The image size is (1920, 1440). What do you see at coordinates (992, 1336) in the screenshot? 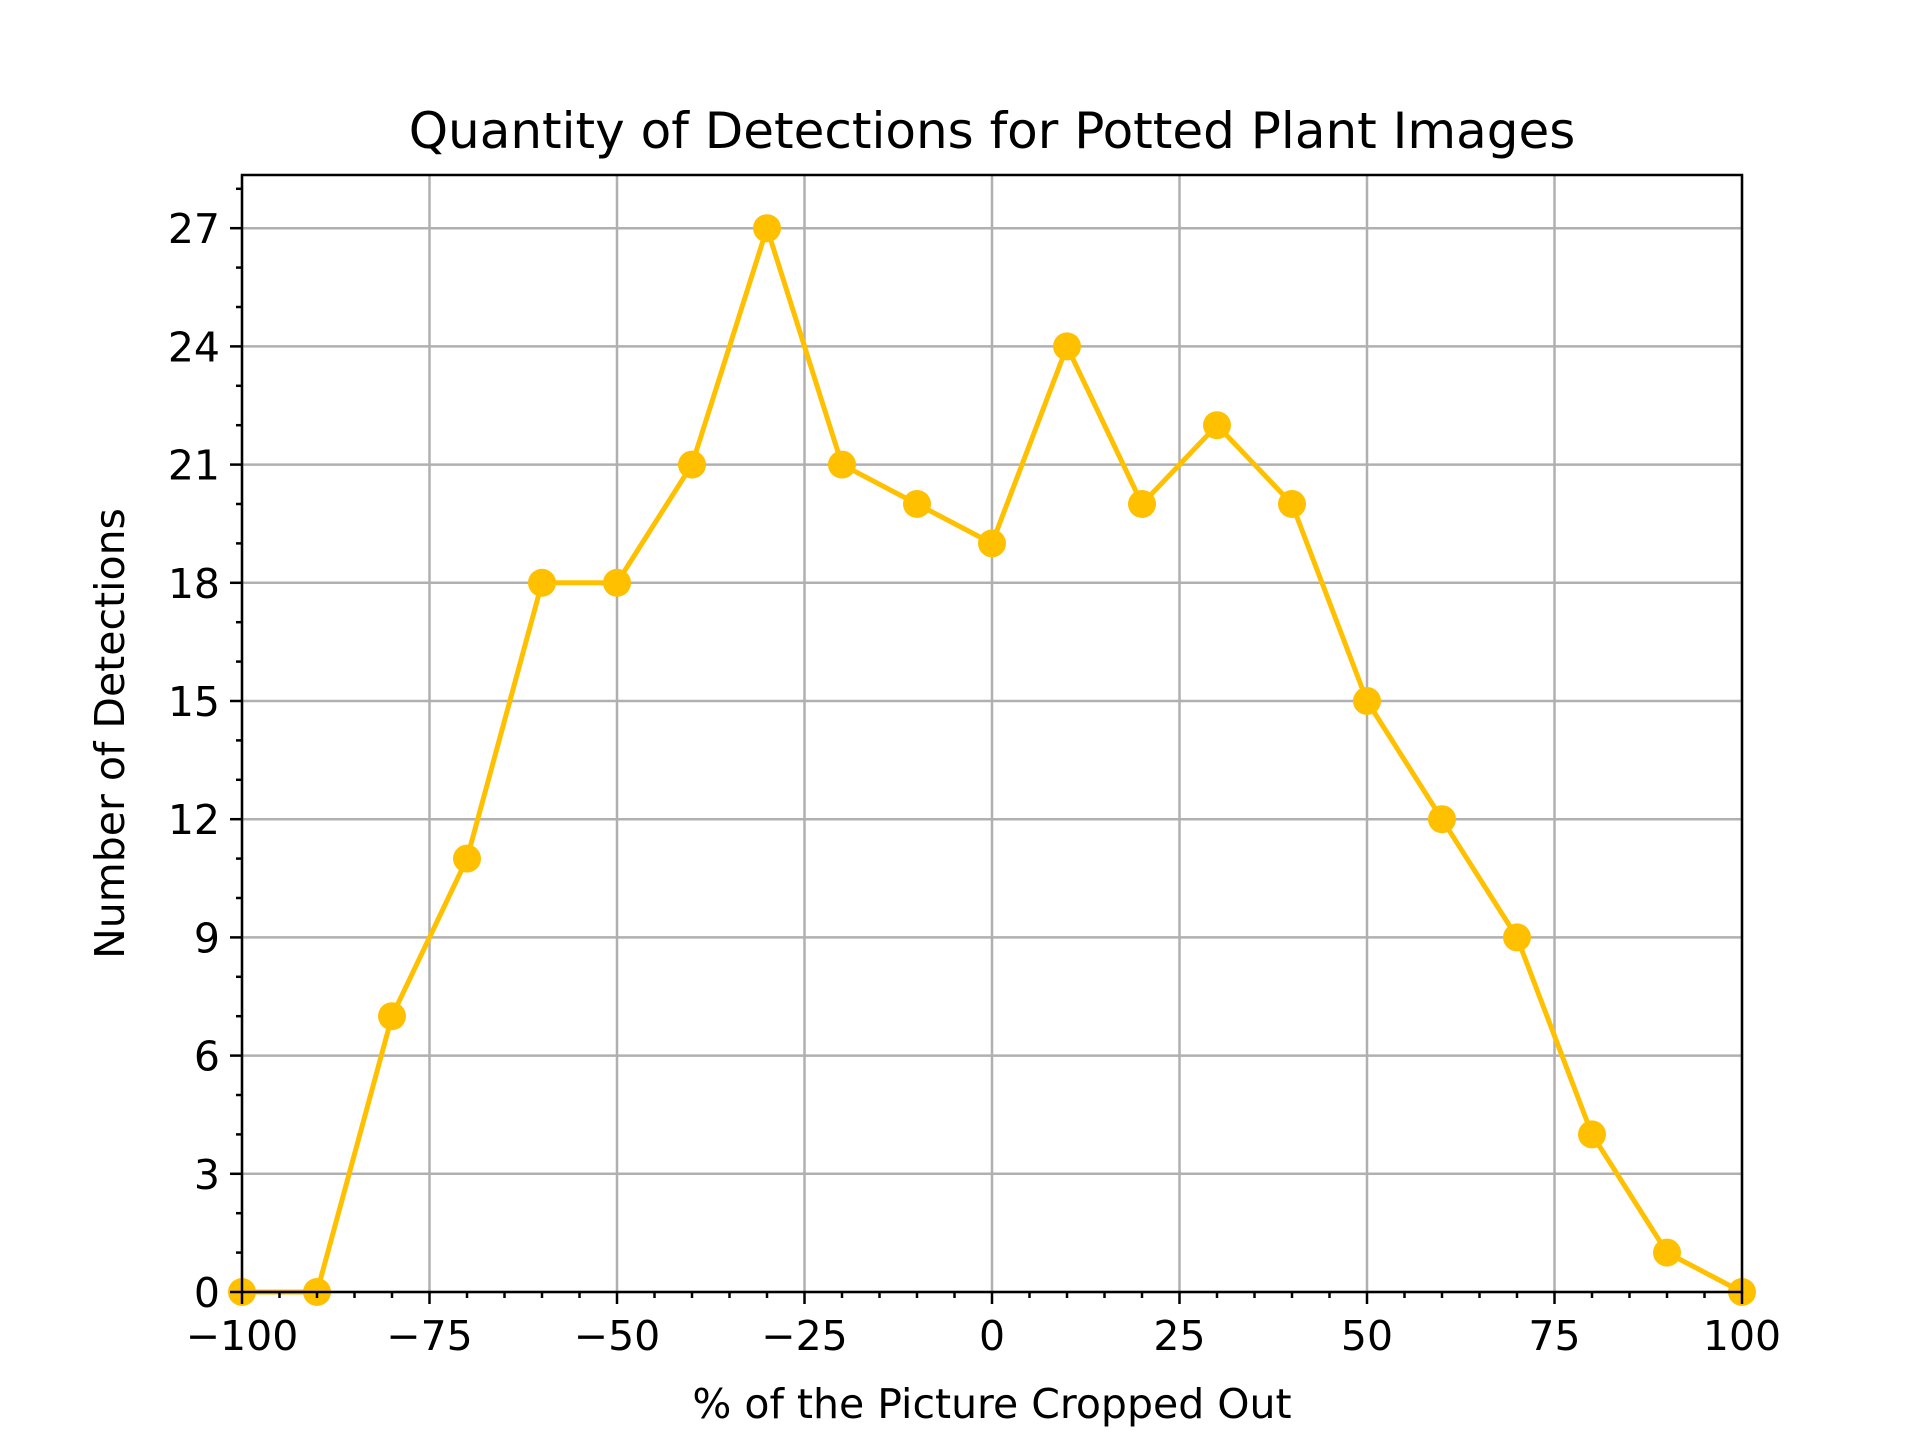
I see `x-tick-label: 0` at bounding box center [992, 1336].